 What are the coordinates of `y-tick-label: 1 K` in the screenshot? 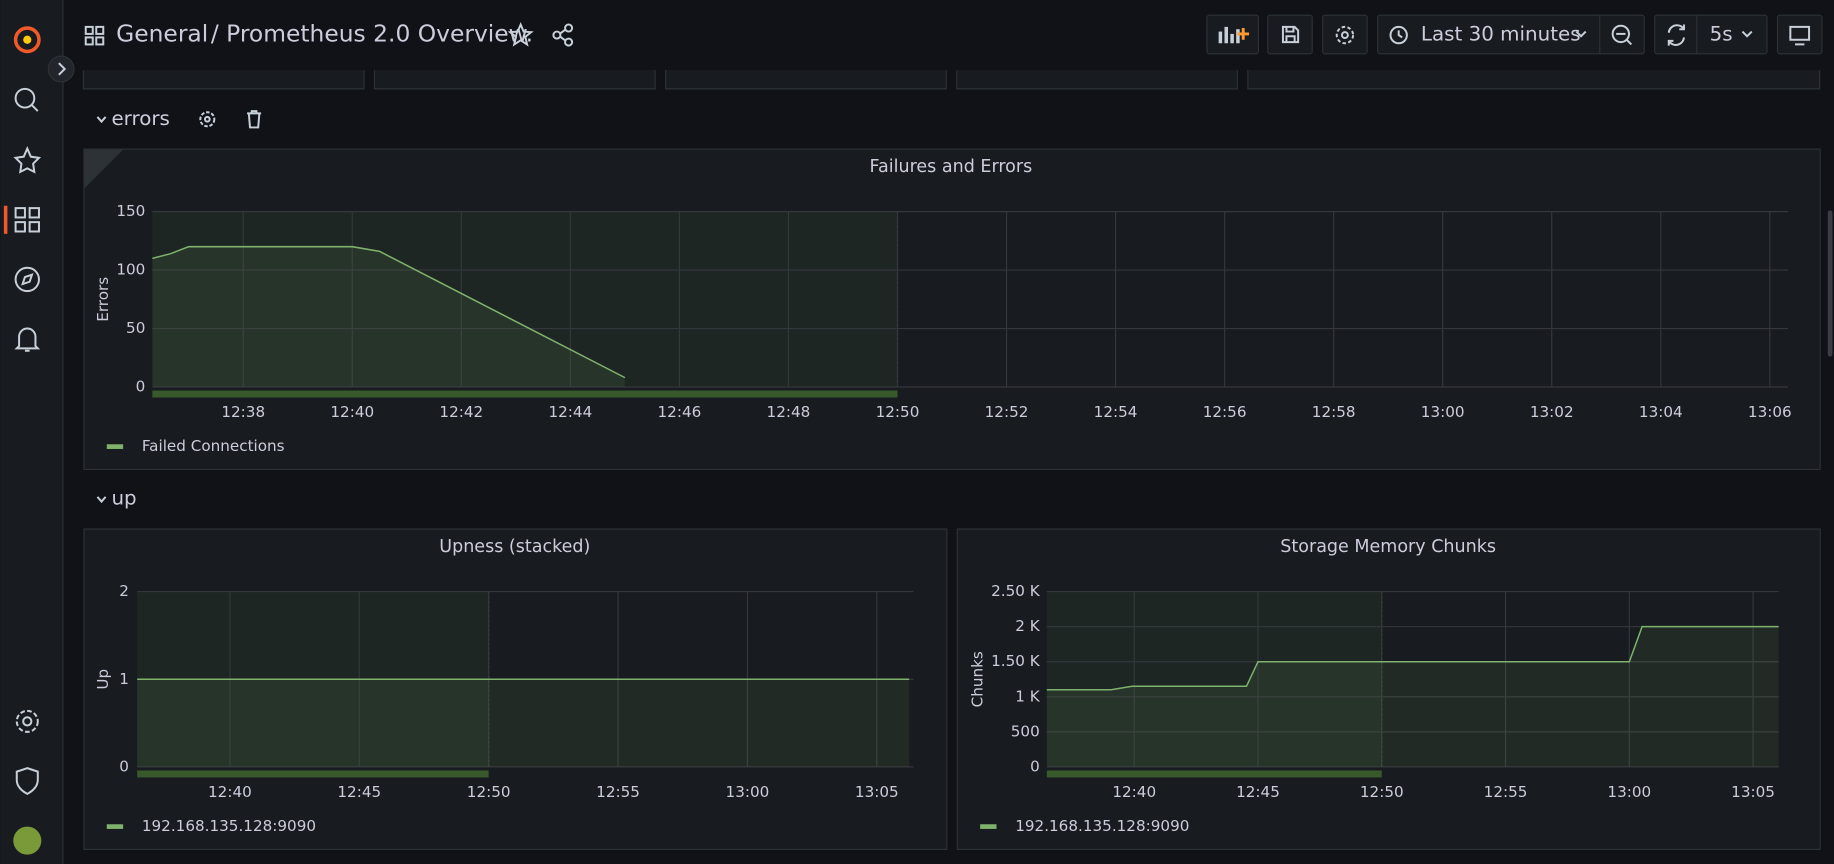 It's located at (1027, 696).